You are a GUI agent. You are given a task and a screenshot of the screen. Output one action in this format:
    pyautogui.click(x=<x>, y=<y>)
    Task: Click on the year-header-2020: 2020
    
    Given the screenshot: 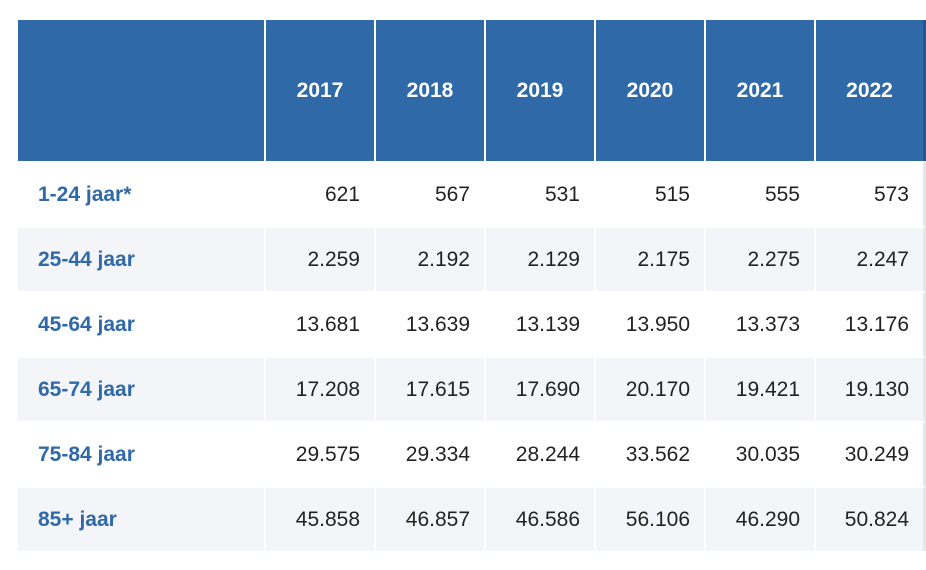 What is the action you would take?
    pyautogui.click(x=651, y=90)
    